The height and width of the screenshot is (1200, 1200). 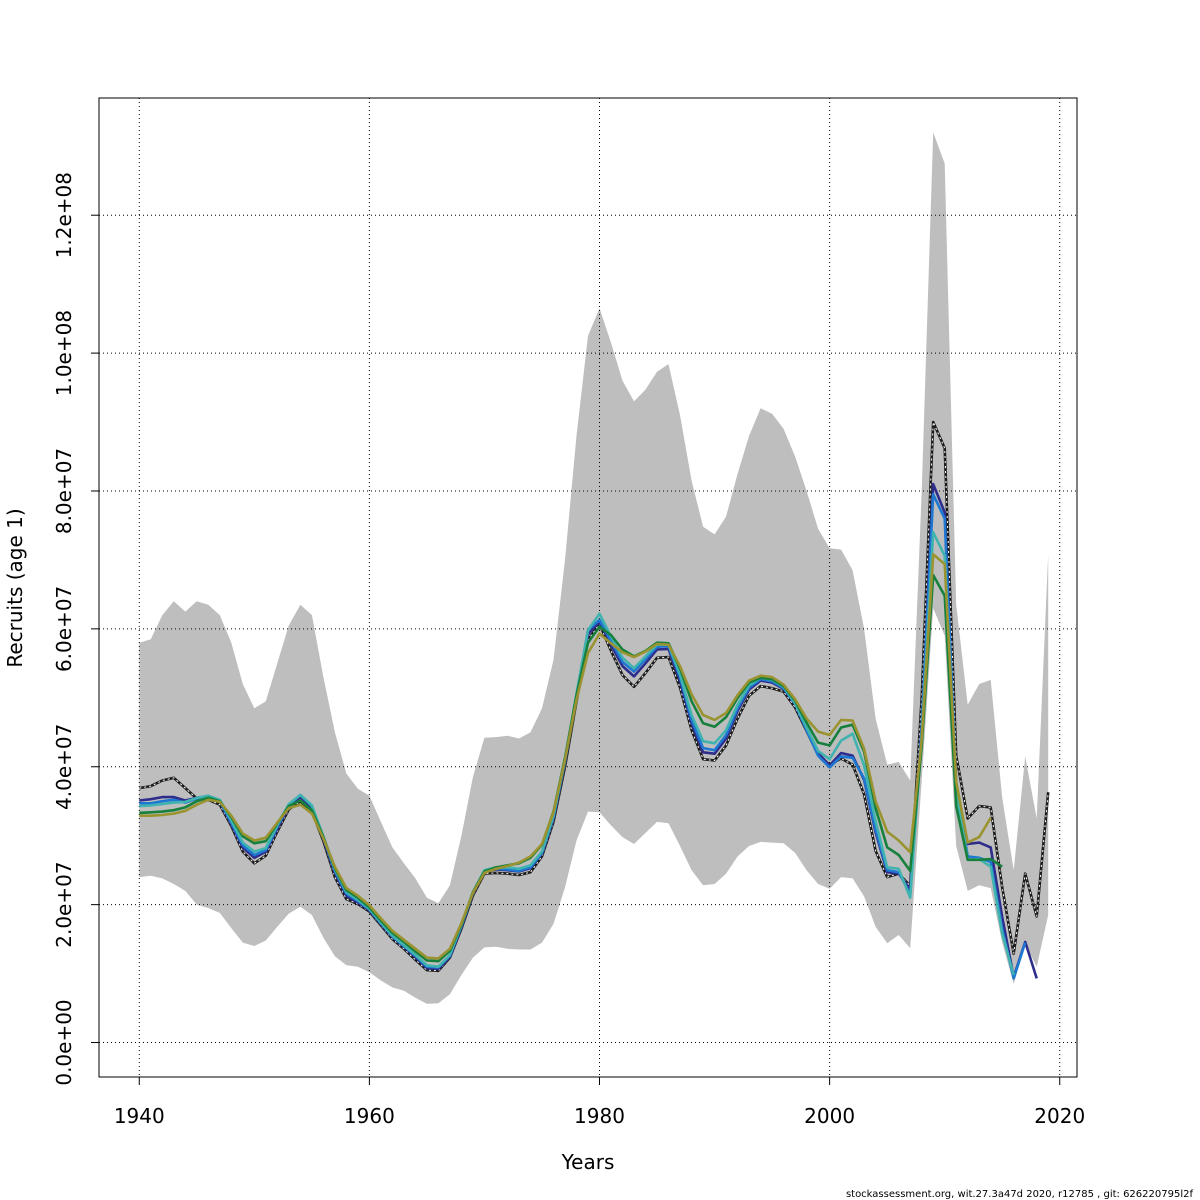 What do you see at coordinates (64, 353) in the screenshot?
I see `y-tick-label-5: 1.0e+08` at bounding box center [64, 353].